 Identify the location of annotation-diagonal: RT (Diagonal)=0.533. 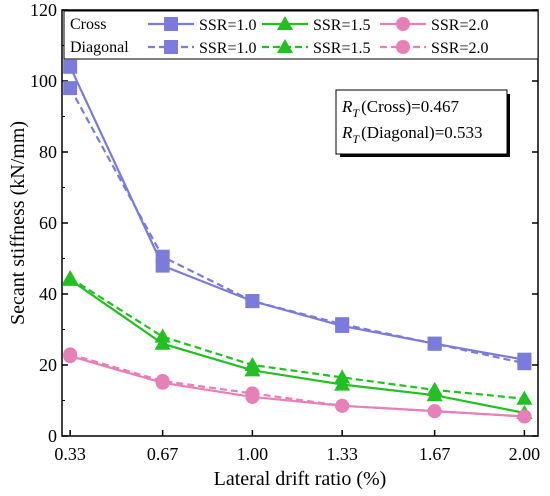
(412, 134).